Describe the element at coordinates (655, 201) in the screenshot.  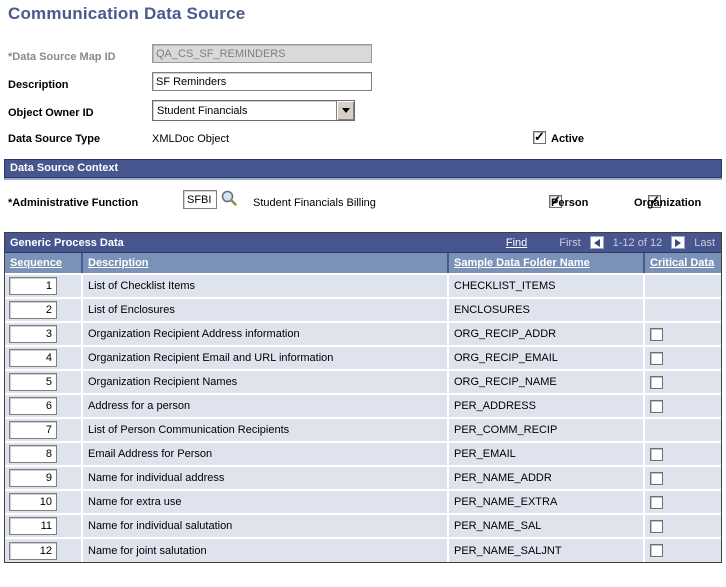
I see `organization-checkbox` at that location.